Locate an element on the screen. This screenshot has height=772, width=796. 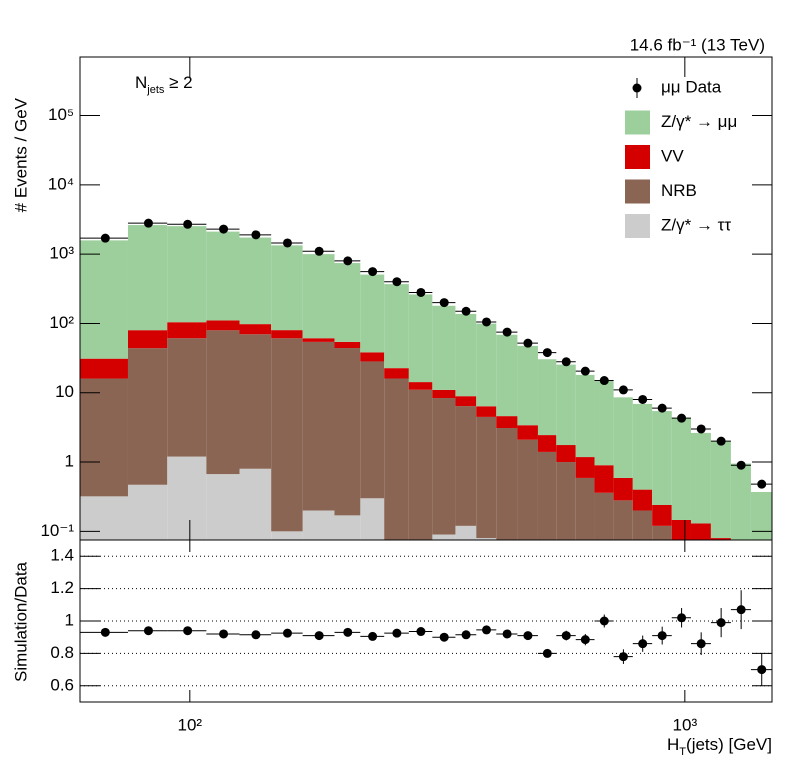
legend-marker is located at coordinates (637, 88).